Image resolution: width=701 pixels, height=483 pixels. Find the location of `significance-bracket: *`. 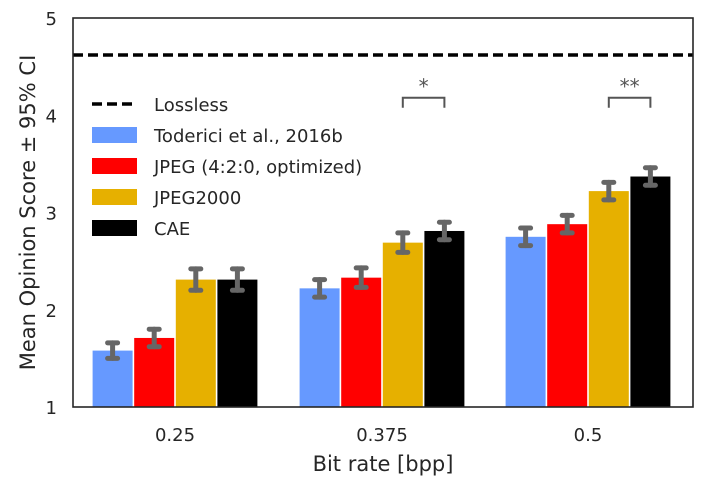

significance-bracket: * is located at coordinates (423, 91).